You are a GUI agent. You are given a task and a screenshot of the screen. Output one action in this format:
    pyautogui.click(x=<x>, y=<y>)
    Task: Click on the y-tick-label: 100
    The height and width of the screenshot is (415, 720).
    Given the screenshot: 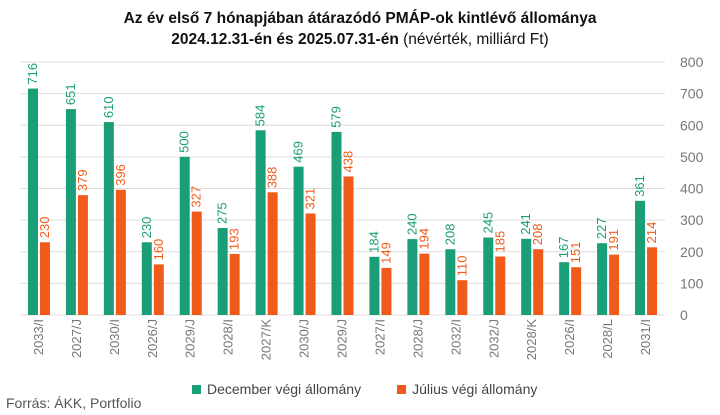 What is the action you would take?
    pyautogui.click(x=692, y=283)
    